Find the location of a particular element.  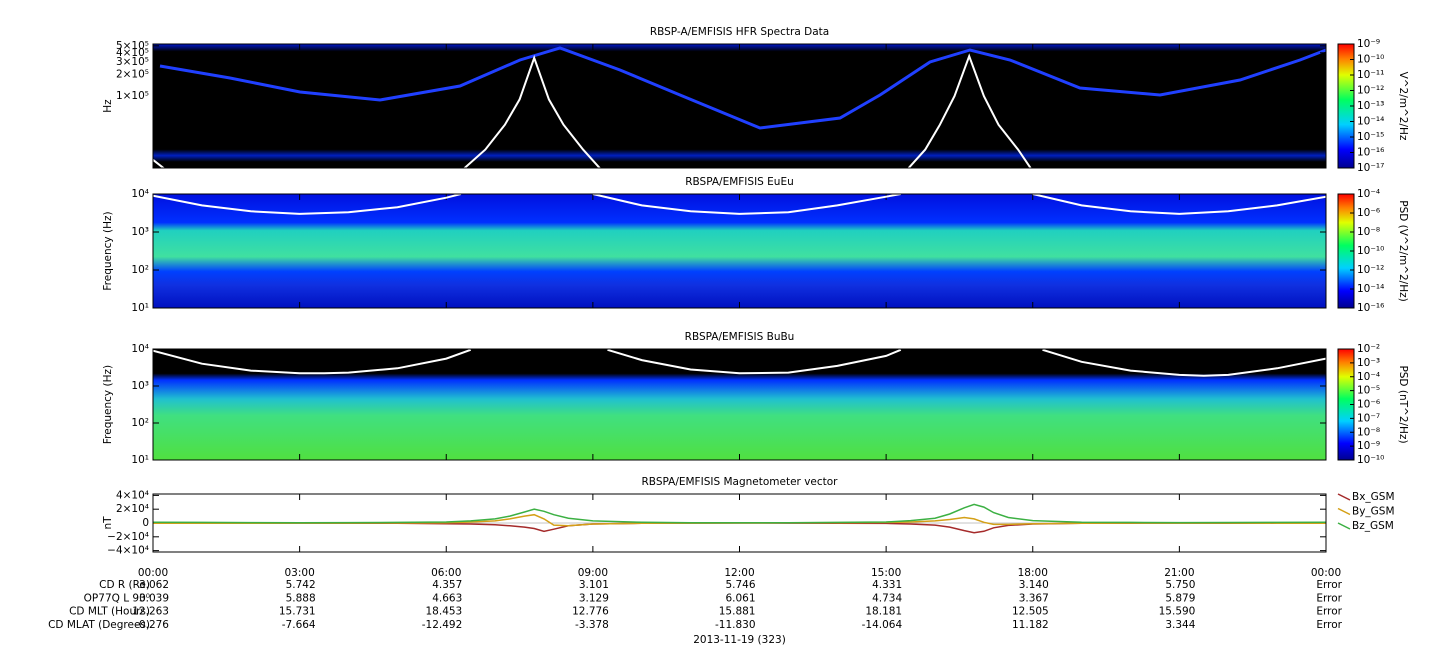

colorbar-label: V^2/m^2/Hz is located at coordinates (1403, 106).